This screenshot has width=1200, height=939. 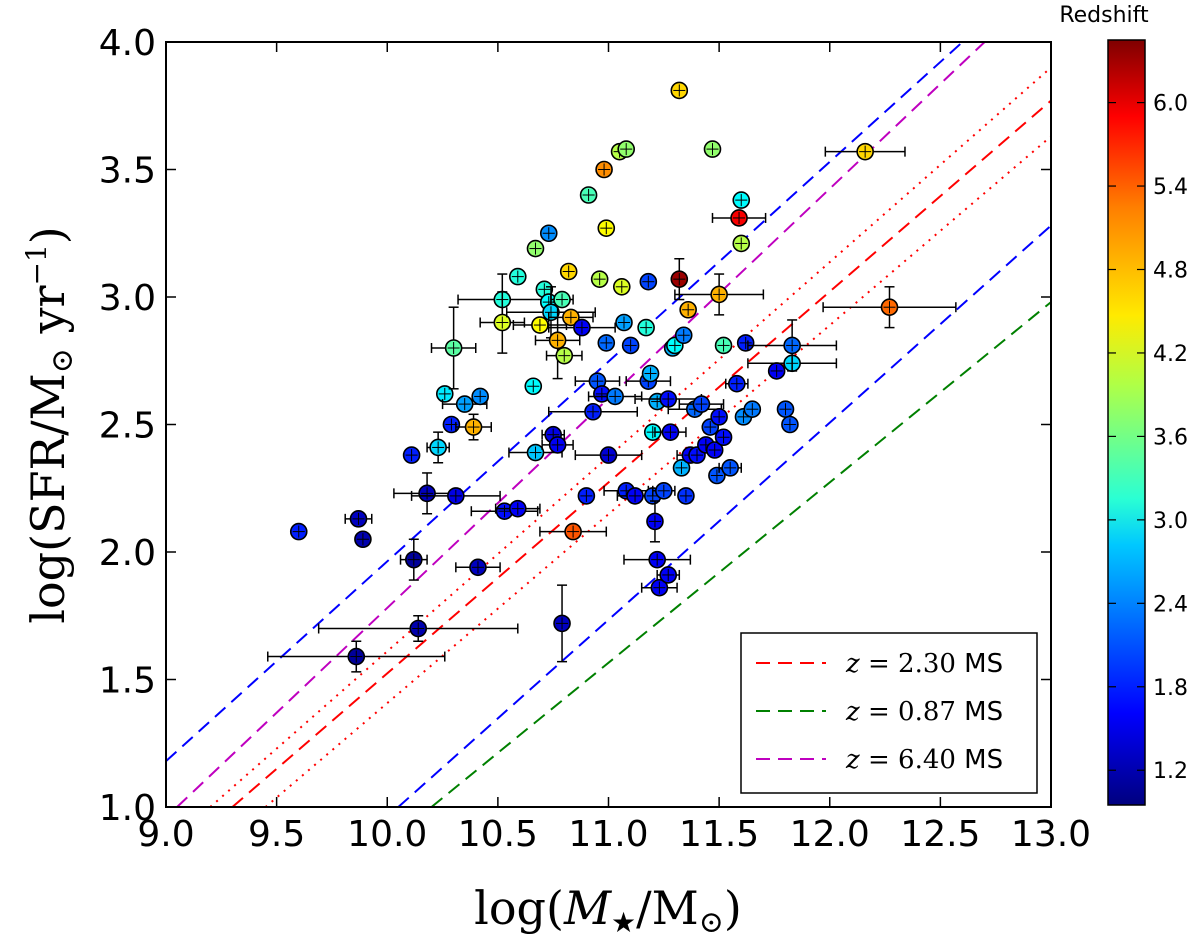 What do you see at coordinates (1170, 437) in the screenshot?
I see `colorbar-tick-label: 3.6` at bounding box center [1170, 437].